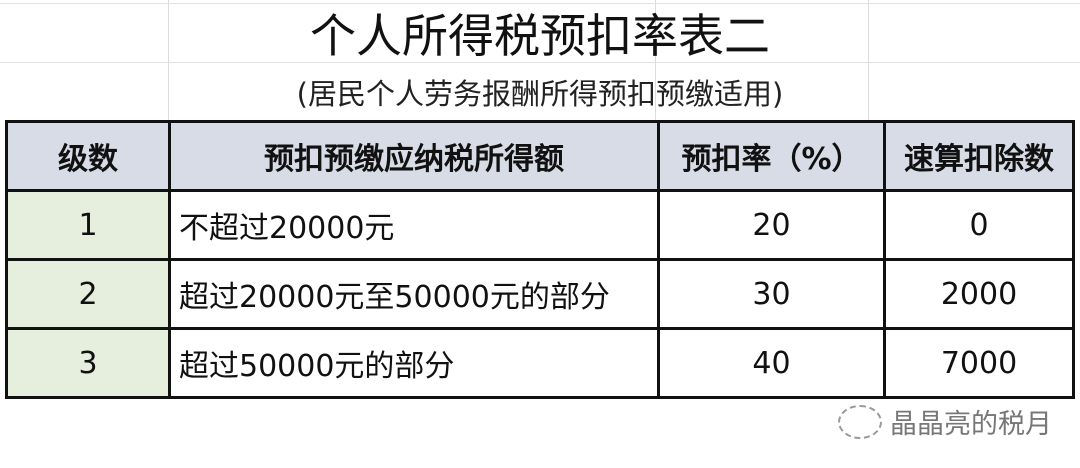 The width and height of the screenshot is (1080, 468). I want to click on header-income-range: 预扣预缴应纳税所得额, so click(414, 156).